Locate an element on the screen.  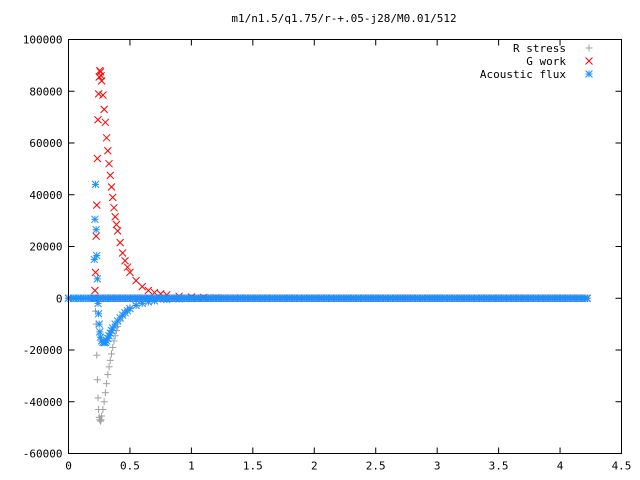
y-tick-label: 80000 is located at coordinates (45, 91).